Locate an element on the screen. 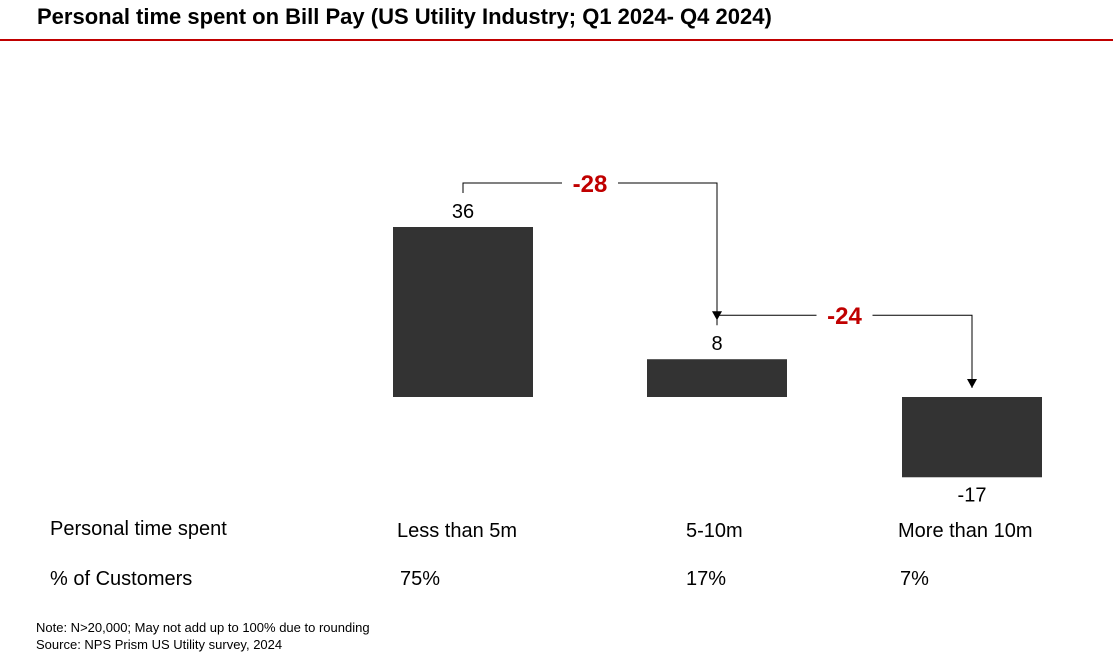  time-spent-less-than-5m: Less than 5m is located at coordinates (457, 531).